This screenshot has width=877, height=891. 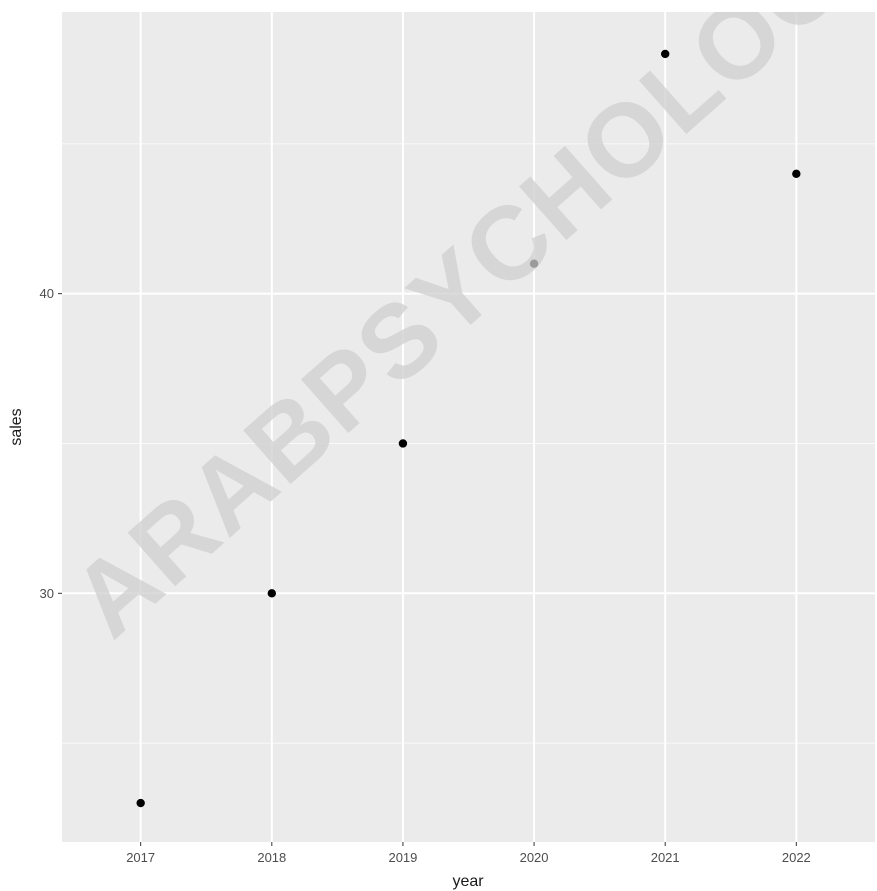 I want to click on x-axis-title: year, so click(x=468, y=881).